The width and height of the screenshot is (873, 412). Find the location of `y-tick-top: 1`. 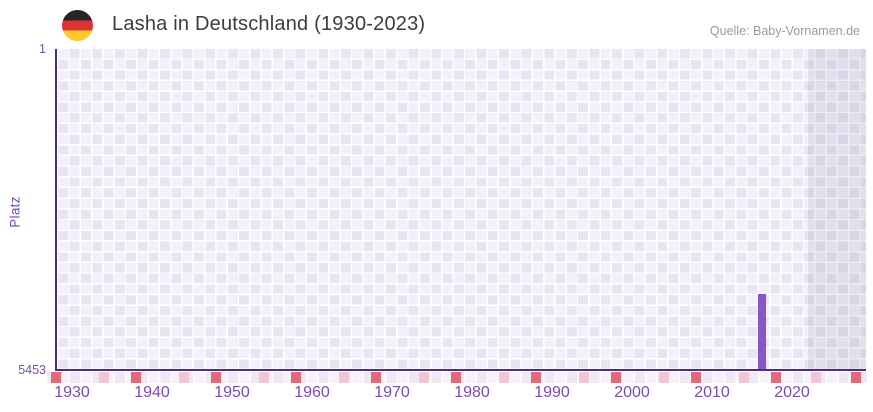

y-tick-top: 1 is located at coordinates (42, 49).